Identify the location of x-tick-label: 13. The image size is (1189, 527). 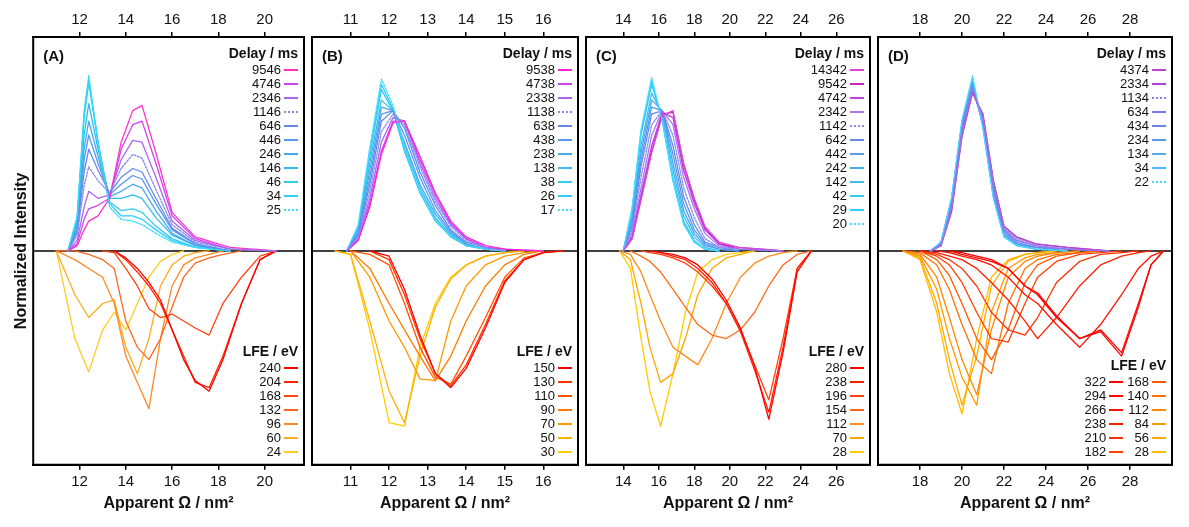
(427, 480).